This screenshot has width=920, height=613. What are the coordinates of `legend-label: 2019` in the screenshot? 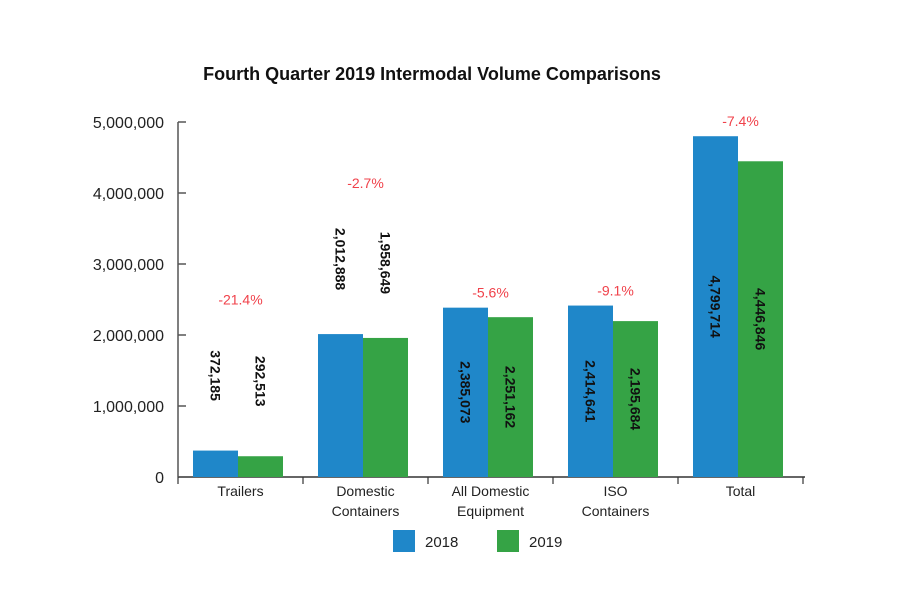 It's located at (545, 542).